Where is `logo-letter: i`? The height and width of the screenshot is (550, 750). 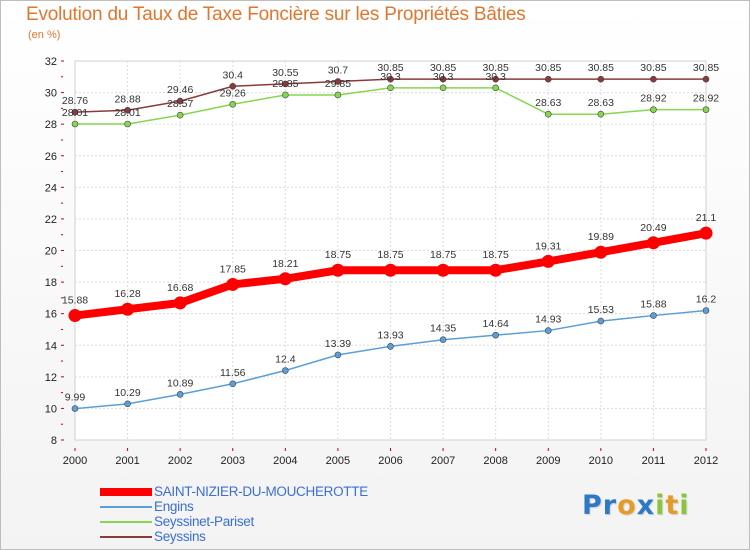
logo-letter: i is located at coordinates (660, 505).